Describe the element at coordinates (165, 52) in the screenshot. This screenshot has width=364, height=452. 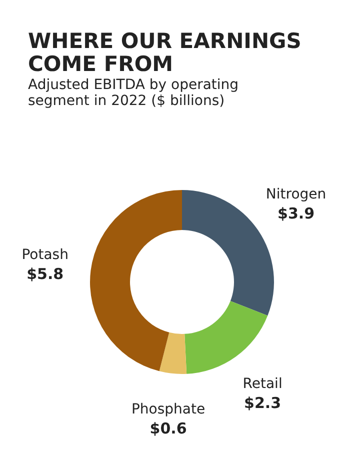
I see `chart-title: WHERE OUR EARNINGS COME FROM` at that location.